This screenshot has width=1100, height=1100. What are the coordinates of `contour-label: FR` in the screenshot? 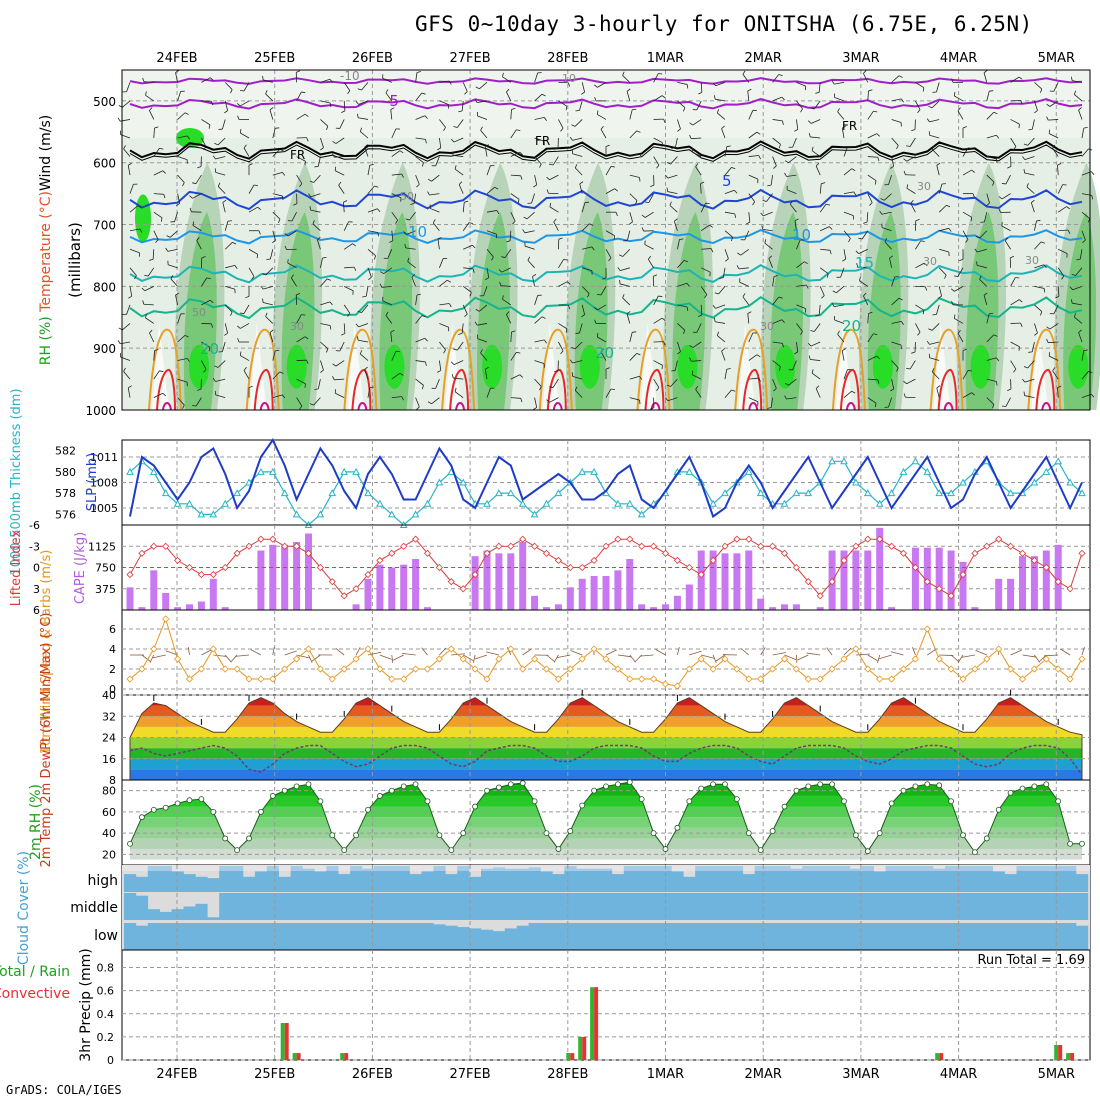 It's located at (542, 141).